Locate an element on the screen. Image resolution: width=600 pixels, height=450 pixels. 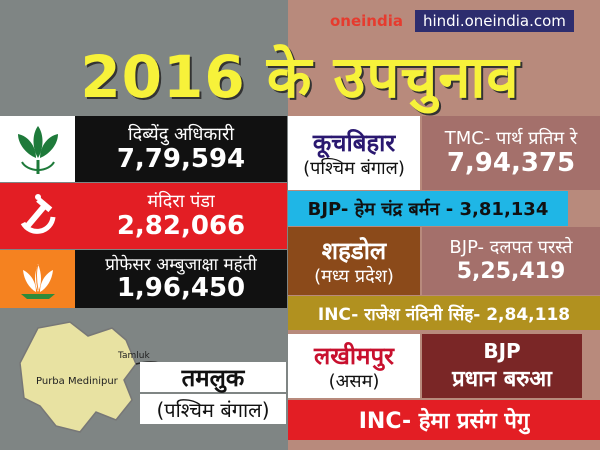
tmc-logo is located at coordinates (37, 149).